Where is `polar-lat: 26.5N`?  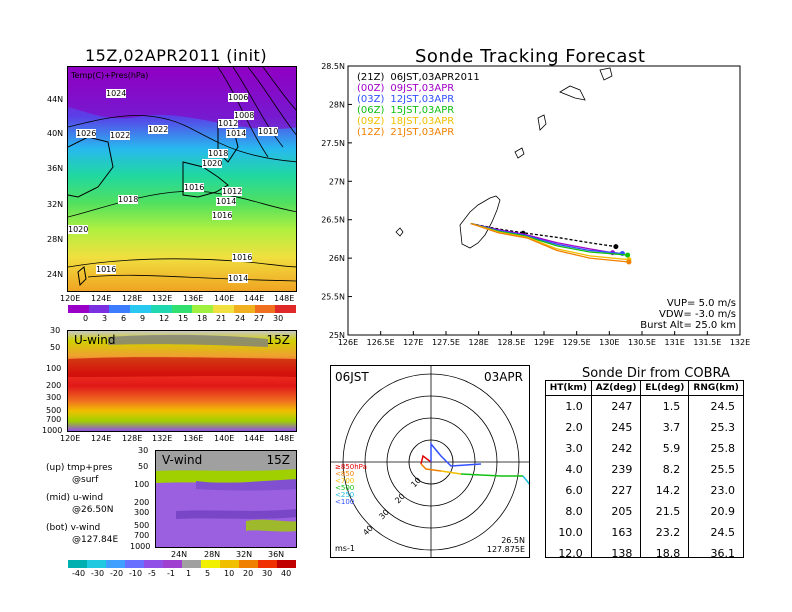 polar-lat: 26.5N is located at coordinates (513, 540).